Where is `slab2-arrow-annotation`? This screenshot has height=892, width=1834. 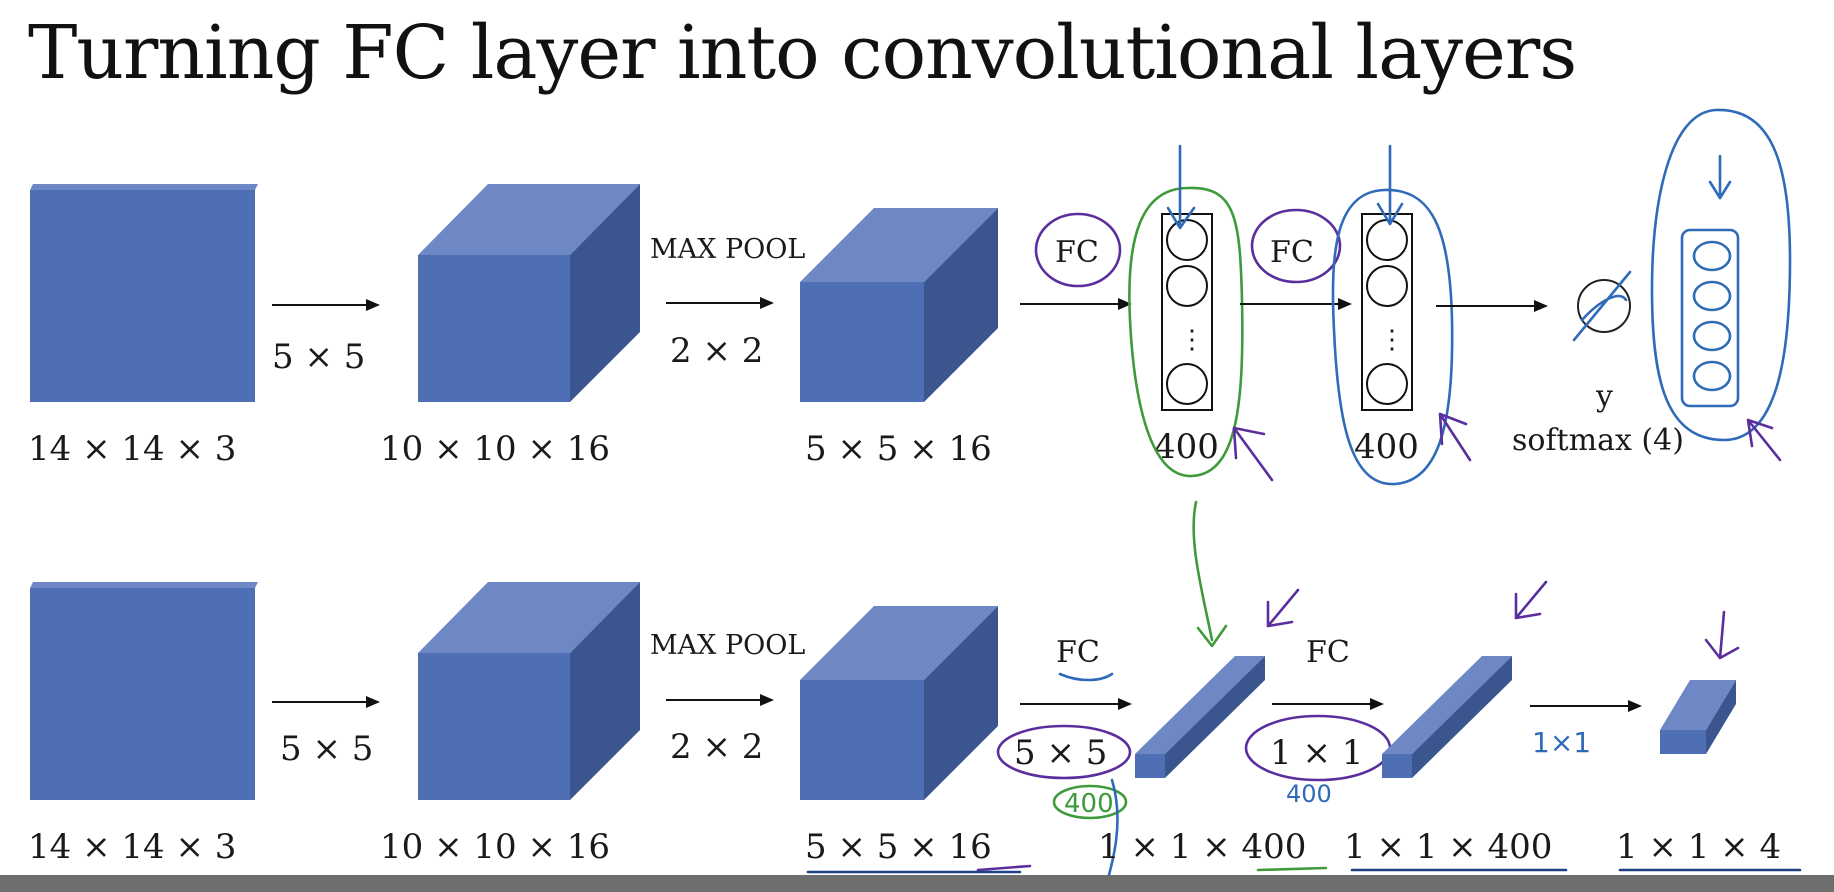 slab2-arrow-annotation is located at coordinates (1531, 600).